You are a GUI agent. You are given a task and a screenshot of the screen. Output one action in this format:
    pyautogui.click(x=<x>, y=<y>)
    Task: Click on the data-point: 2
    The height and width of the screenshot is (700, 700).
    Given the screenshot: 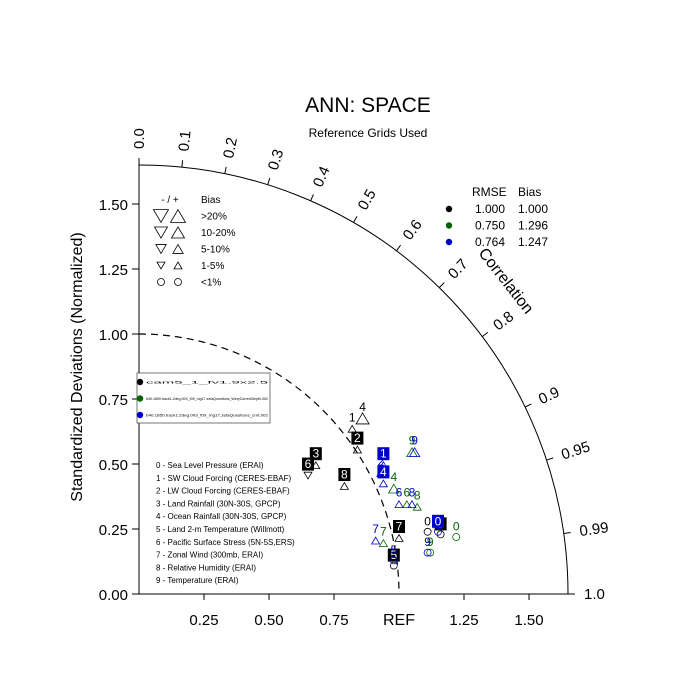 What is the action you would take?
    pyautogui.click(x=357, y=442)
    